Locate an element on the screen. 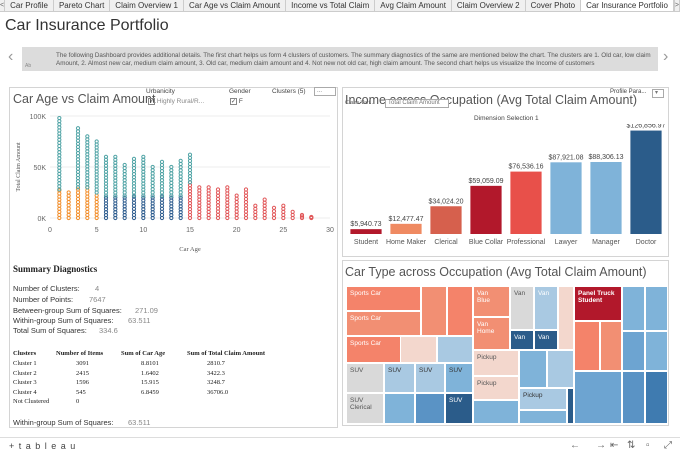 The height and width of the screenshot is (453, 680). revert-icon: ⇤ is located at coordinates (614, 445).